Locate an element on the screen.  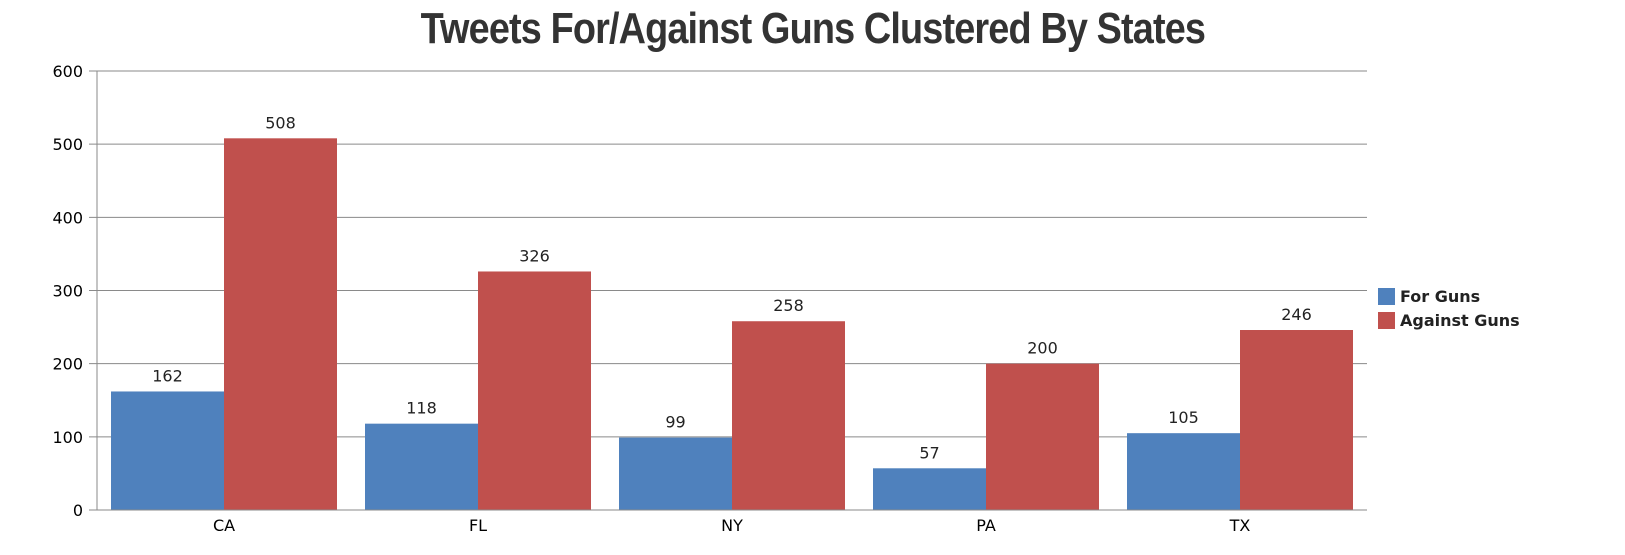
data-label: 162 is located at coordinates (167, 375).